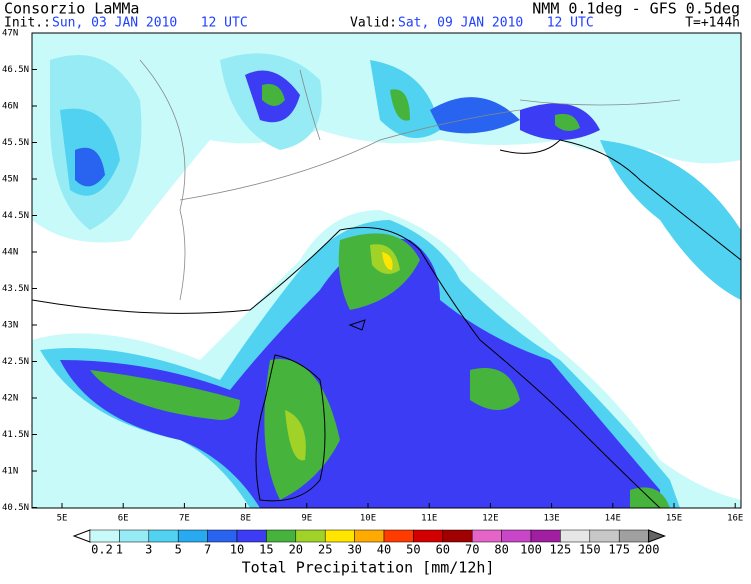 This screenshot has width=751, height=584. I want to click on colorbar-label: 150, so click(590, 550).